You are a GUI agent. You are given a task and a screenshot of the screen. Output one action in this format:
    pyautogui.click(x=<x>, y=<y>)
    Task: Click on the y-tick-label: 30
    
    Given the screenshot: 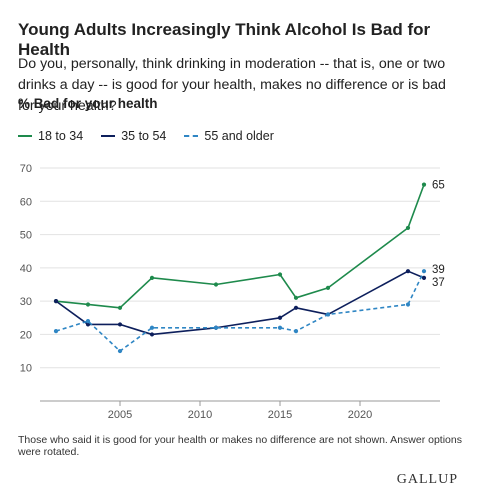 What is the action you would take?
    pyautogui.click(x=26, y=302)
    